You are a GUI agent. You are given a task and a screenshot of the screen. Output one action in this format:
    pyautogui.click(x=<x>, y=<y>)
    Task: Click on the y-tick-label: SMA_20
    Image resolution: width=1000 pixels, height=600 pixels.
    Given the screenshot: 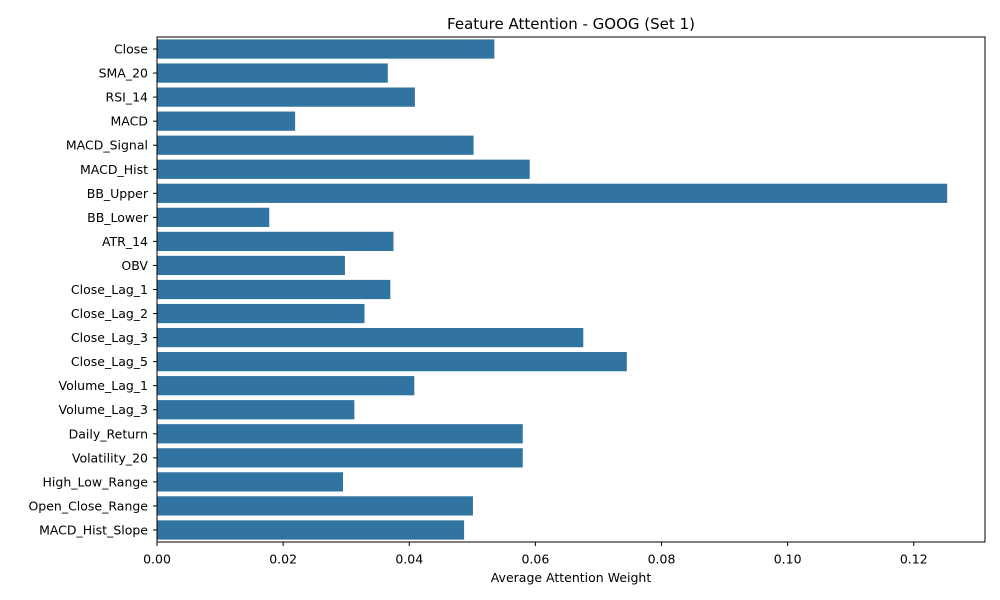 What is the action you would take?
    pyautogui.click(x=123, y=73)
    